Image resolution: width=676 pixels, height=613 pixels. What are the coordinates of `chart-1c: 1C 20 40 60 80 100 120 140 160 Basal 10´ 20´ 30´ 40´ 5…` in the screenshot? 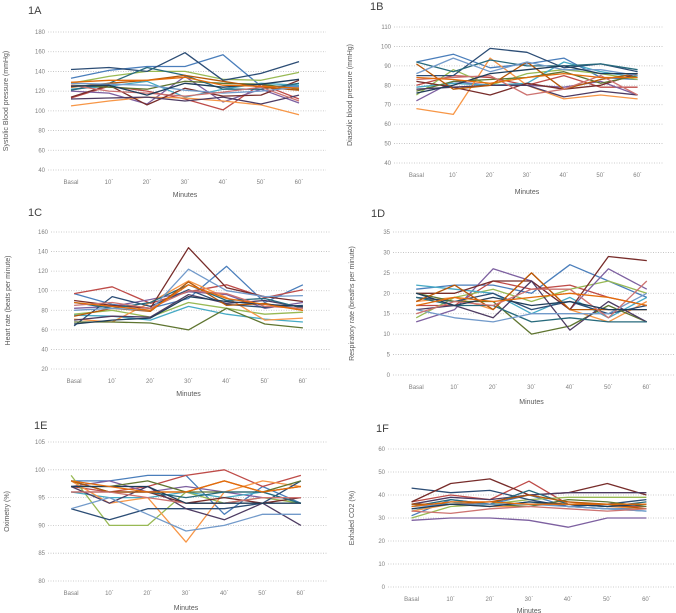 It's located at (167, 302).